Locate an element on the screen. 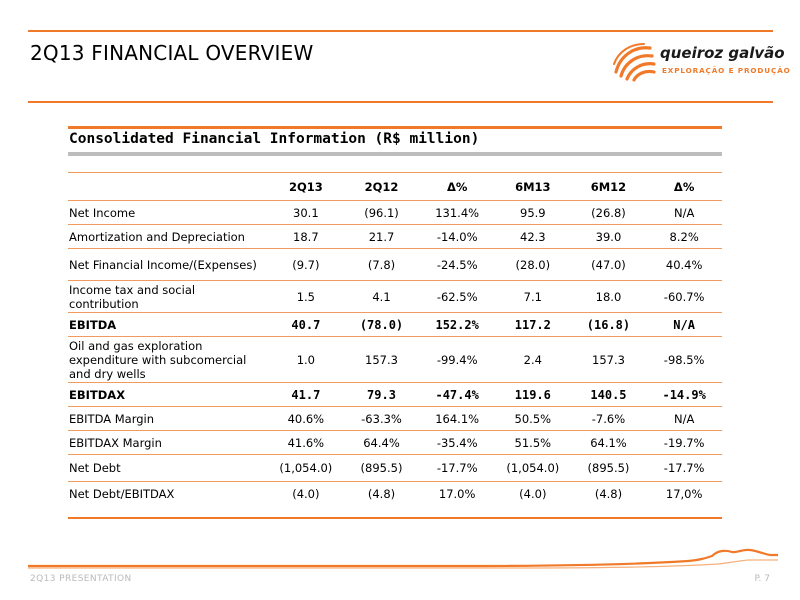 This screenshot has width=800, height=600. table-cell: 79.3 is located at coordinates (381, 394).